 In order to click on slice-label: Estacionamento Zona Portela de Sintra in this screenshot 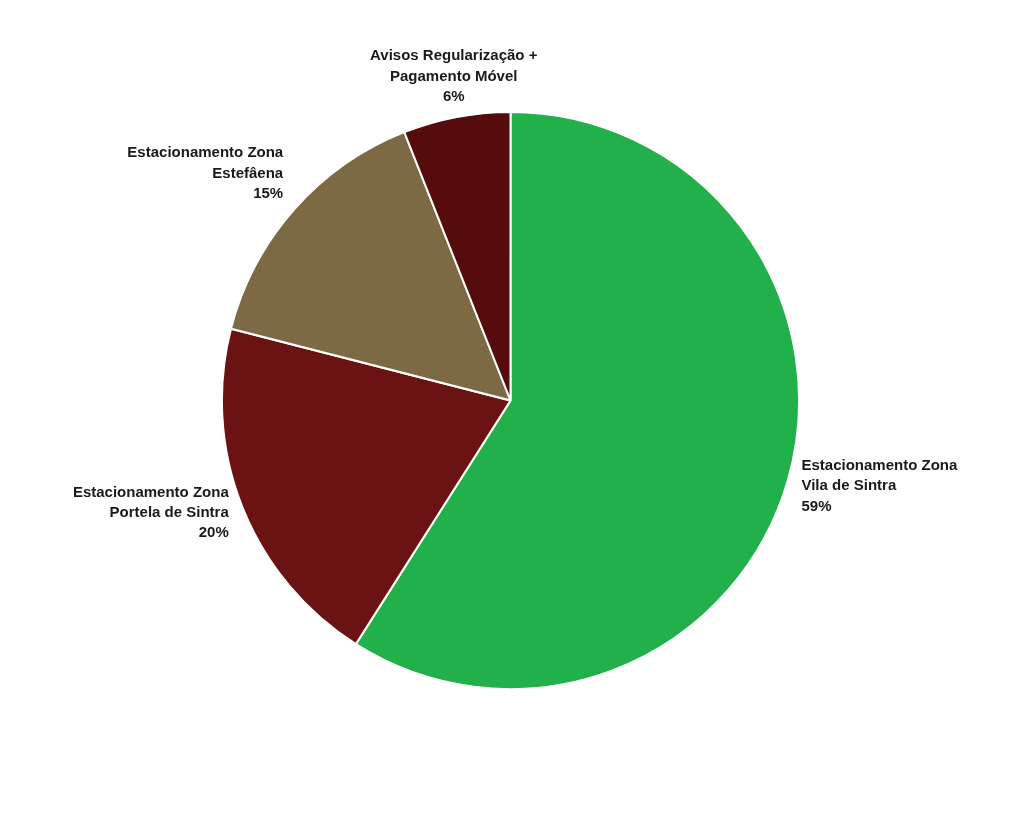, I will do `click(151, 501)`.